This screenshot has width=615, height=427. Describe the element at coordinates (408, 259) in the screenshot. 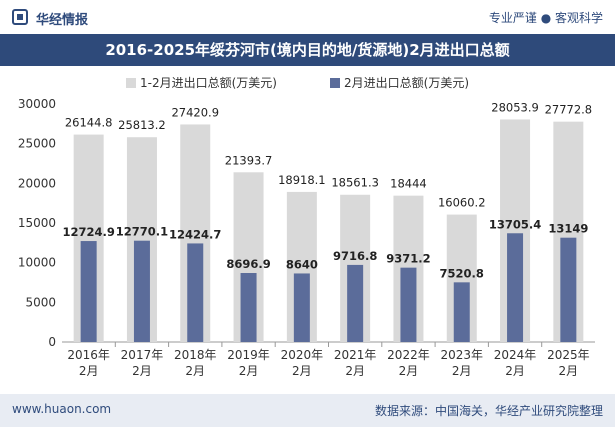

I see `data-label-series-2: 9371.2` at that location.